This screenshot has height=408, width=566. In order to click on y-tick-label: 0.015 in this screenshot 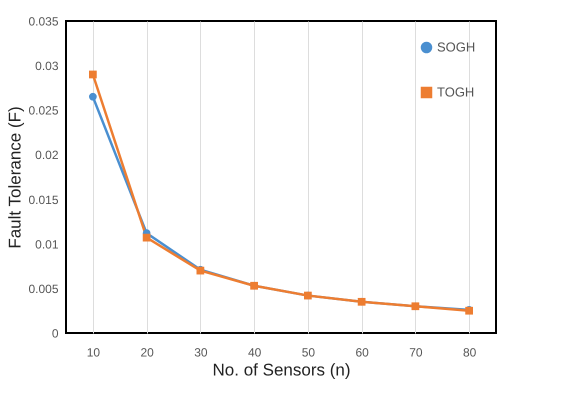, I will do `click(43, 199)`.